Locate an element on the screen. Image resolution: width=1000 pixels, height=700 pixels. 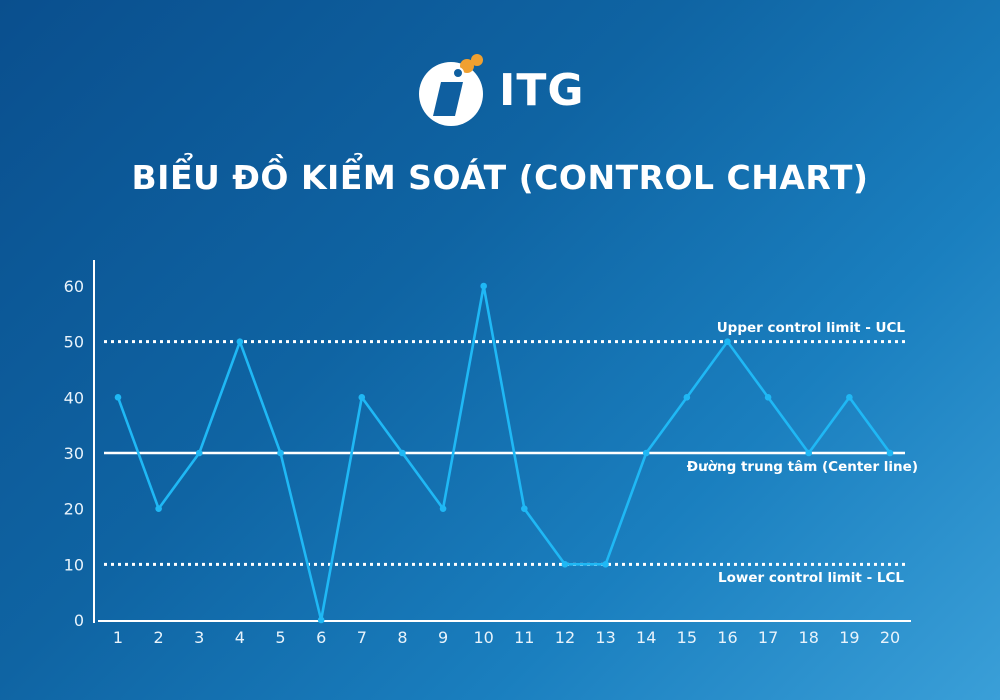
x-tick-label: 15 is located at coordinates (687, 637).